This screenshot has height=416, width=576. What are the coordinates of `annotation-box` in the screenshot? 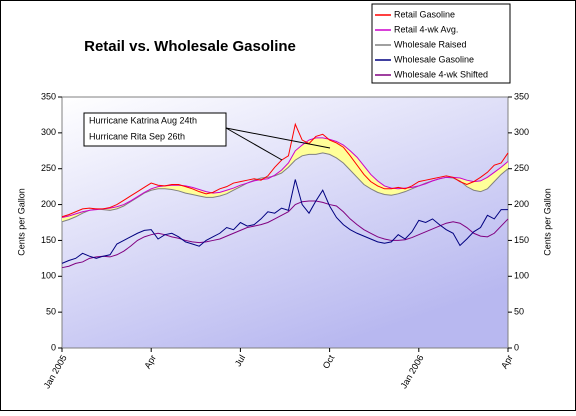 It's located at (155, 129).